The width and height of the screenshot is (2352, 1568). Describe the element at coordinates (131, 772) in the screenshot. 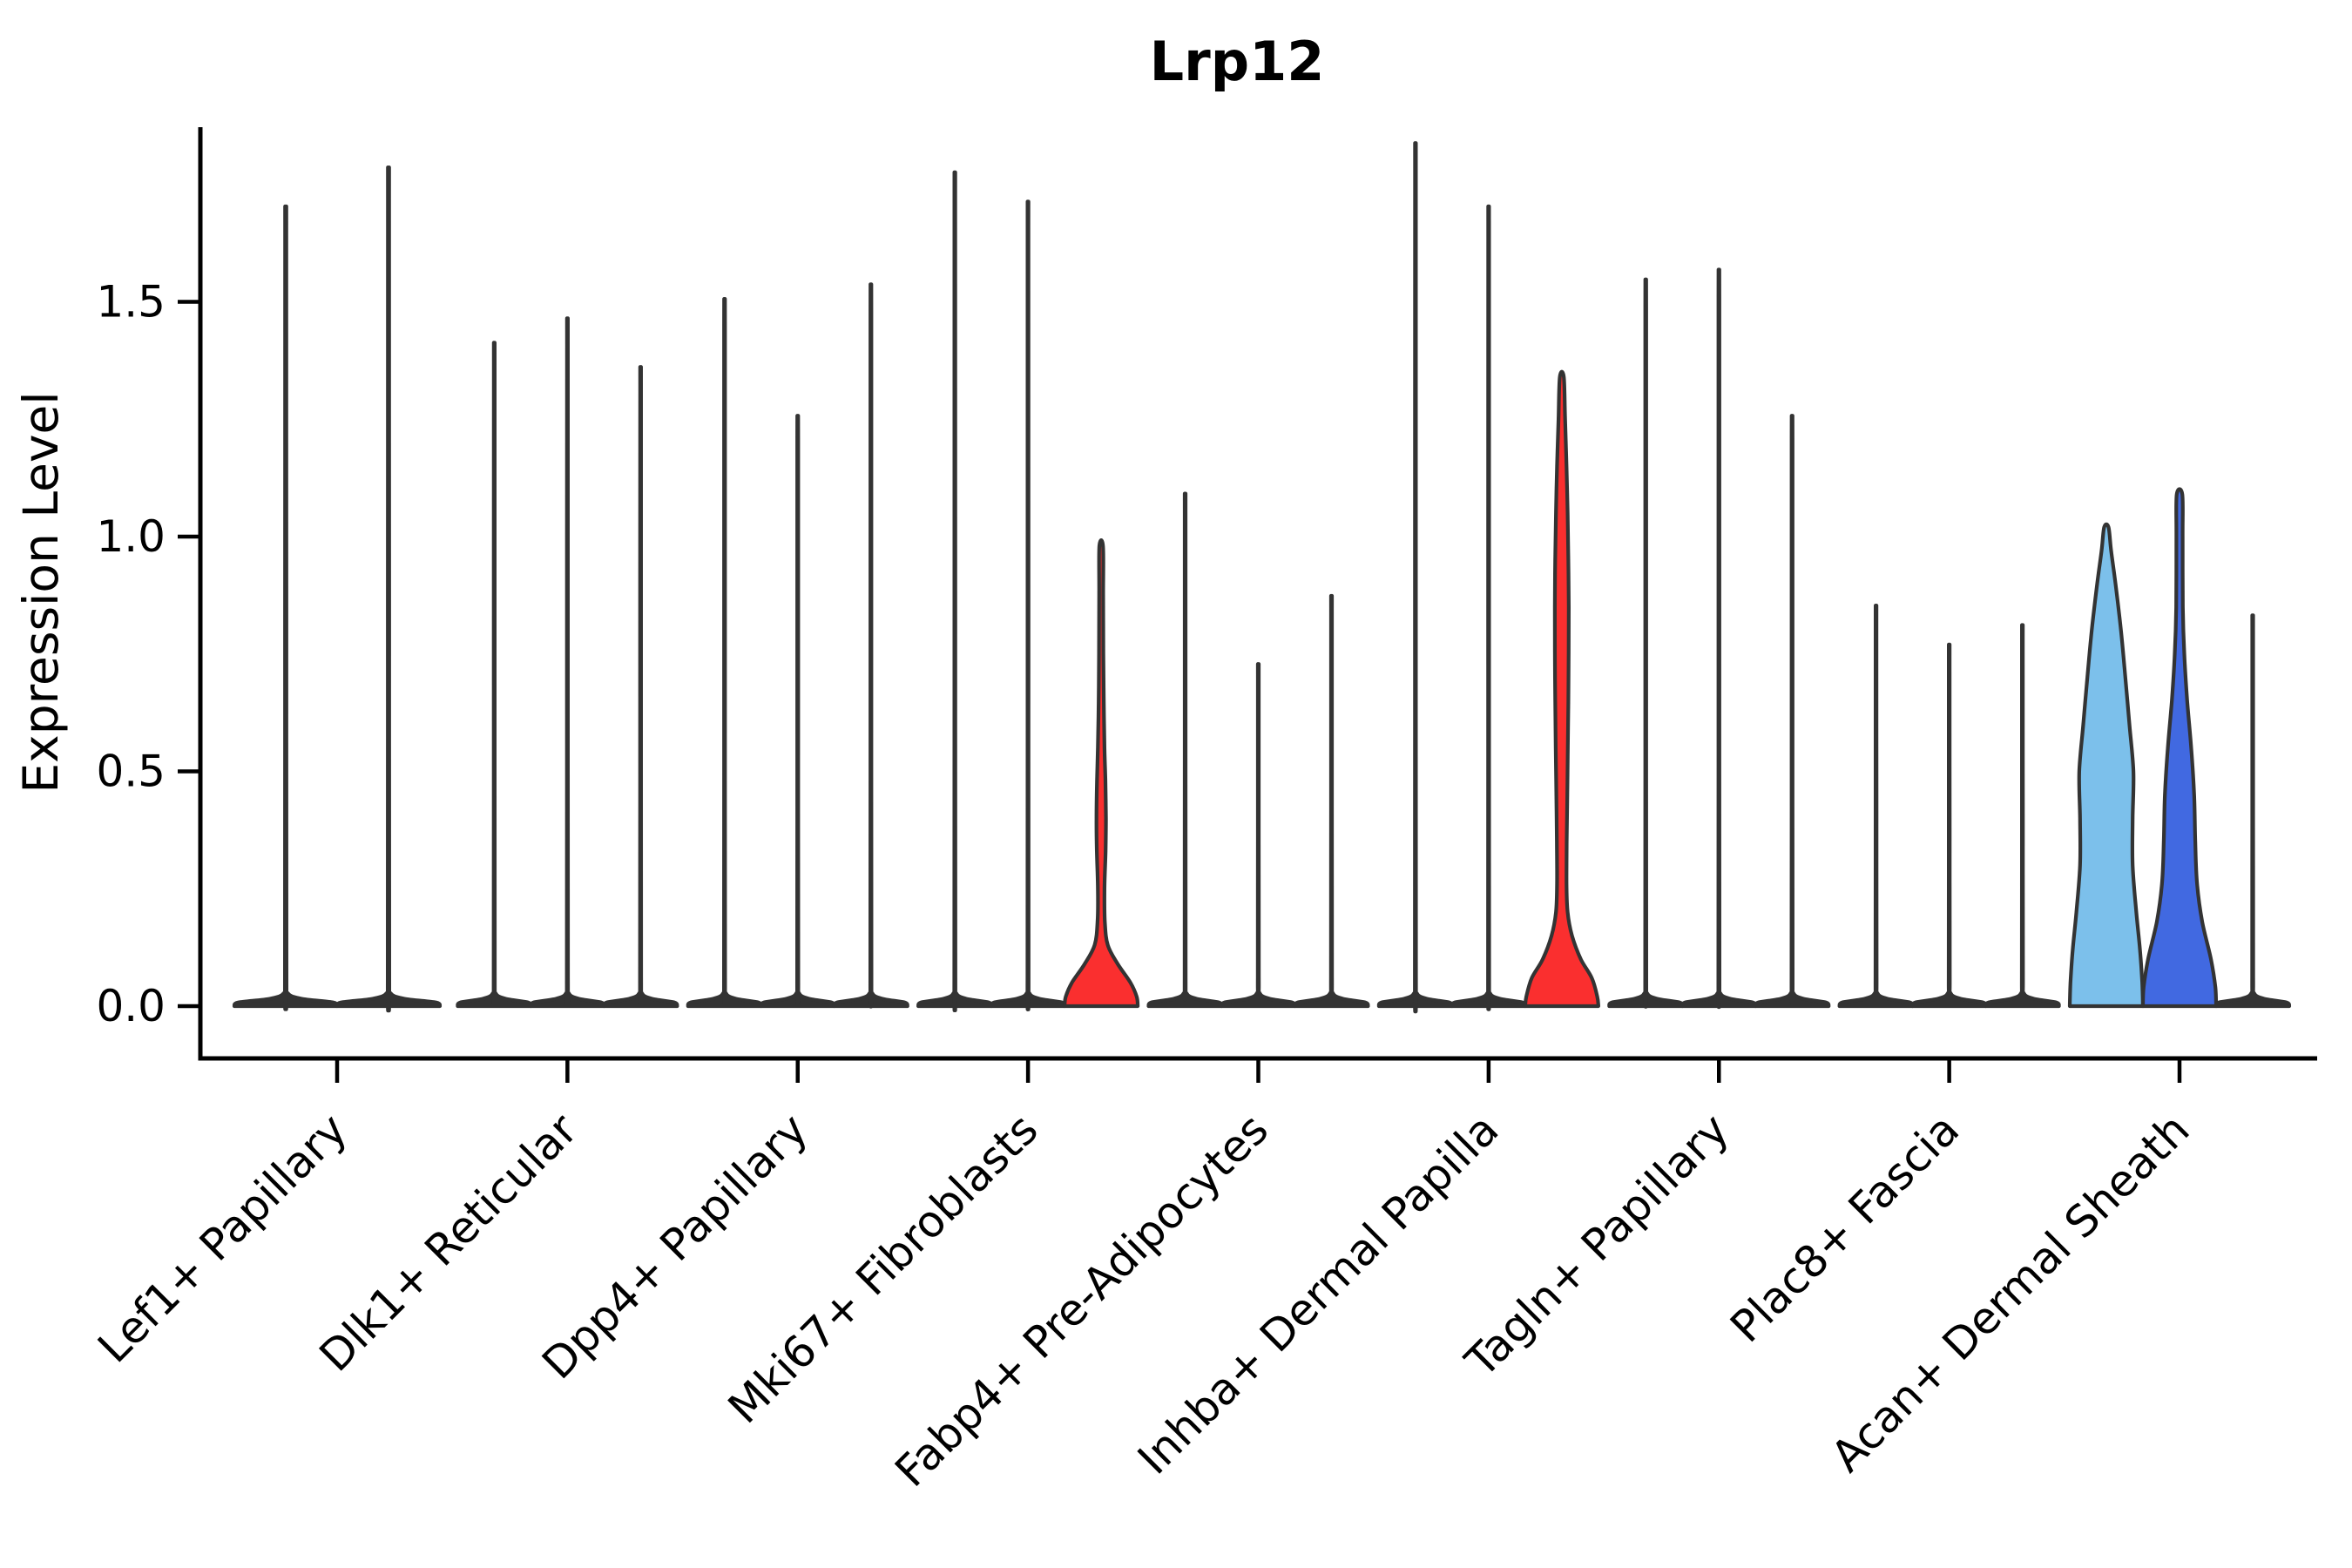

I see `y-tick-label: 0.5` at that location.